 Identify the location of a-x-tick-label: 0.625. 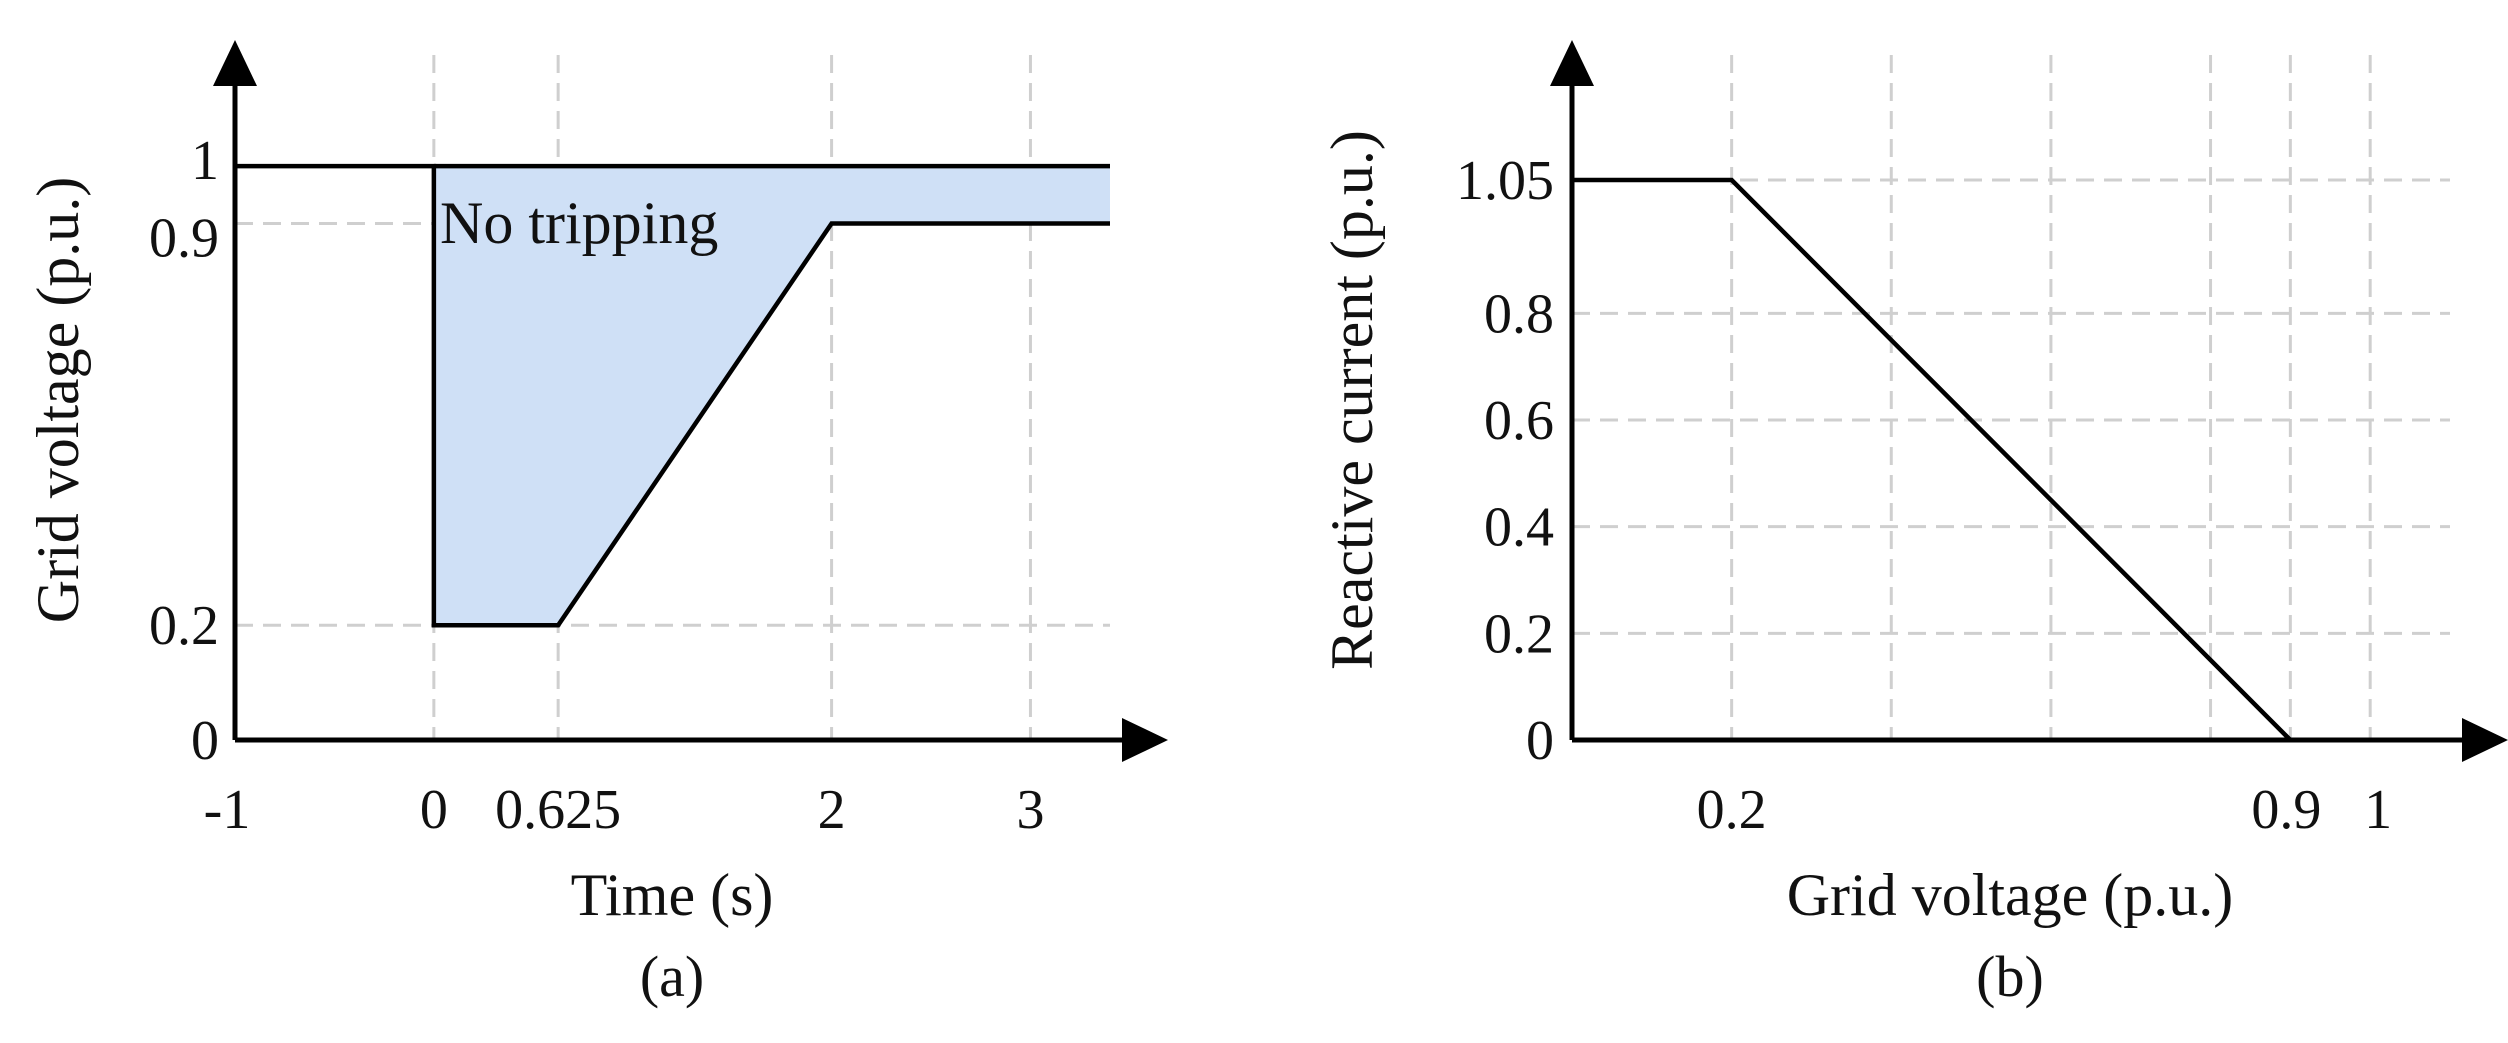
(558, 810).